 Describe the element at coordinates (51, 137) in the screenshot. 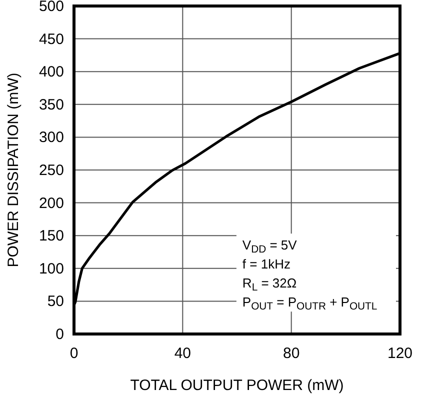

I see `y-tick-label: 300` at that location.